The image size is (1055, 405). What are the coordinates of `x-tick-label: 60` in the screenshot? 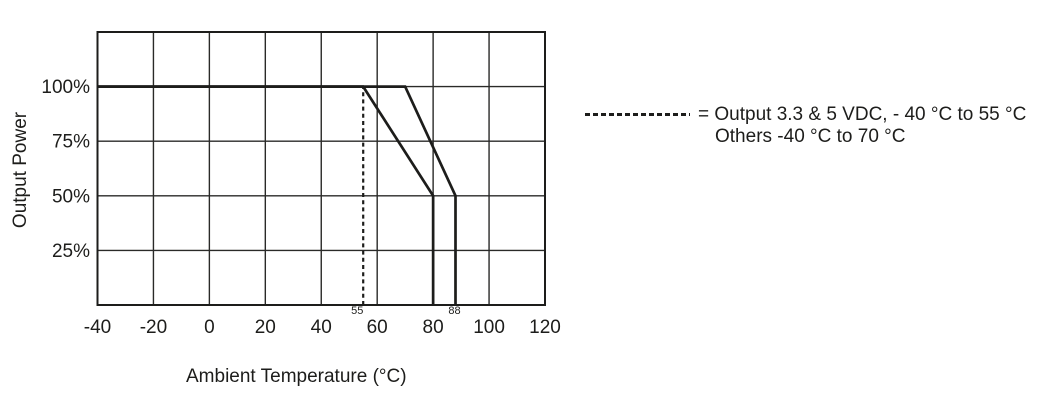 It's located at (377, 327).